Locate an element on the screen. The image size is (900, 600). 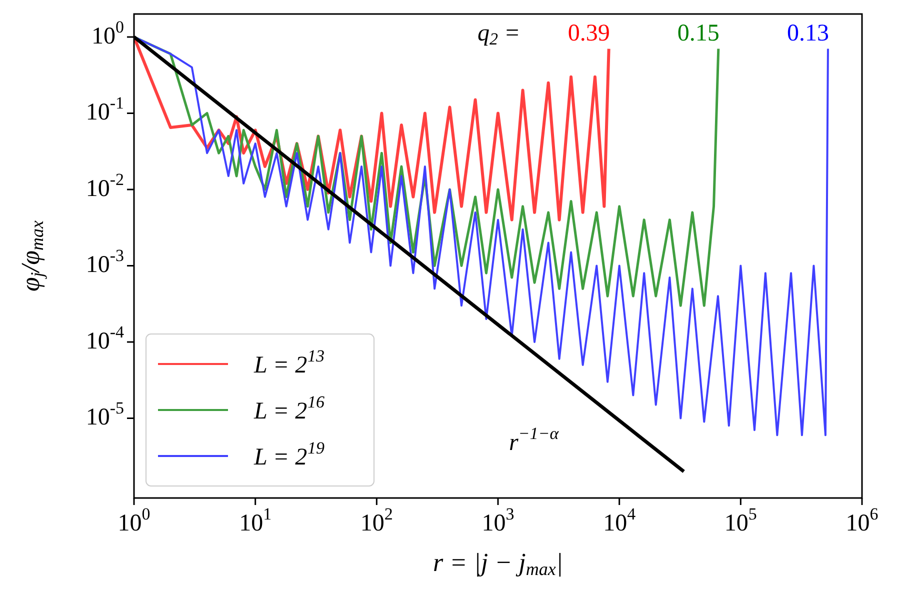
annotation: 0.15 is located at coordinates (698, 33).